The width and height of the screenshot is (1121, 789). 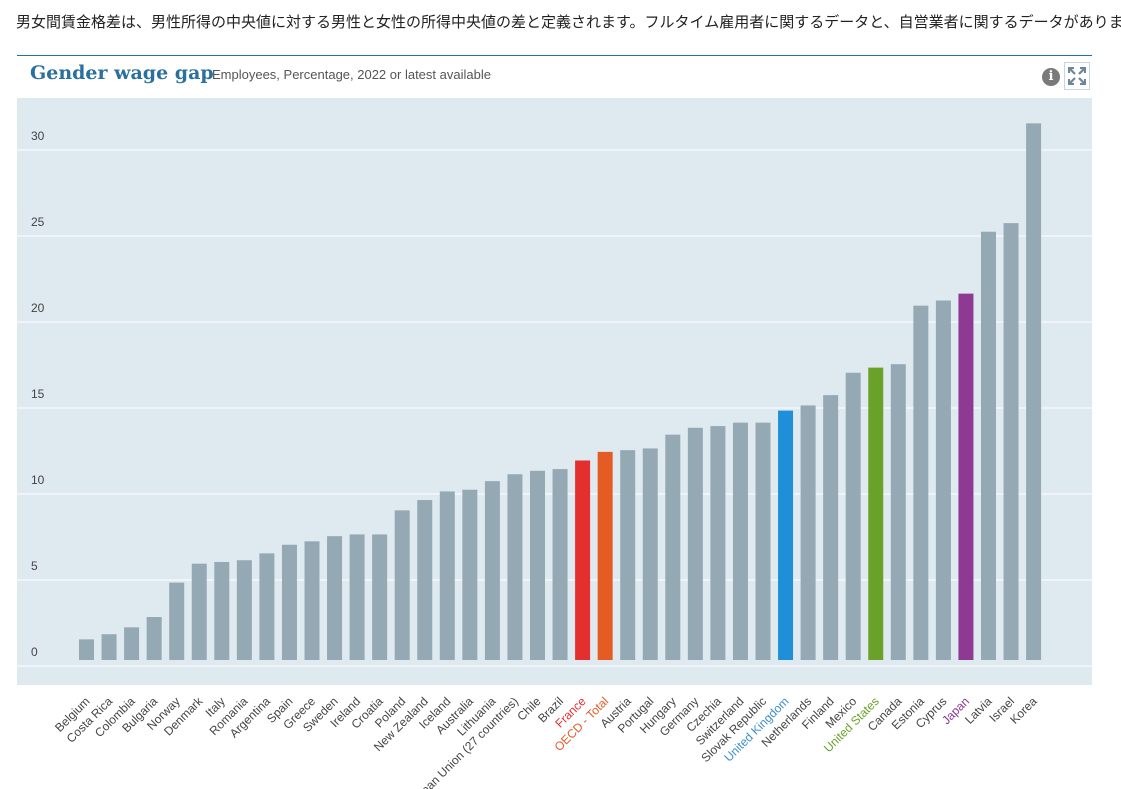 I want to click on y-tick-label: 20, so click(x=38, y=308).